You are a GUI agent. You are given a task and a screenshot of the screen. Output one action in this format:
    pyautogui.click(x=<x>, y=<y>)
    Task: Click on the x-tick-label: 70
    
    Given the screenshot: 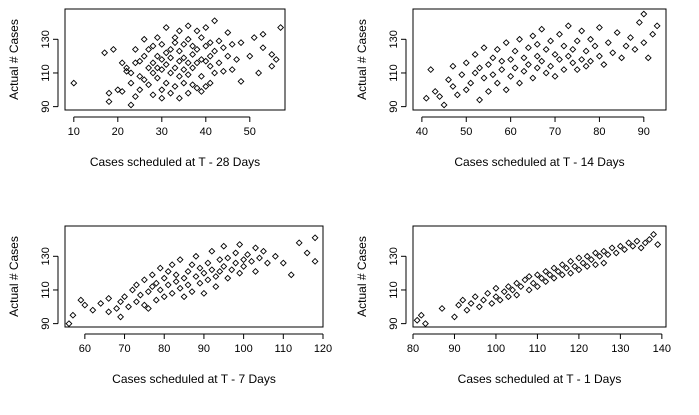 What is the action you would take?
    pyautogui.click(x=124, y=349)
    